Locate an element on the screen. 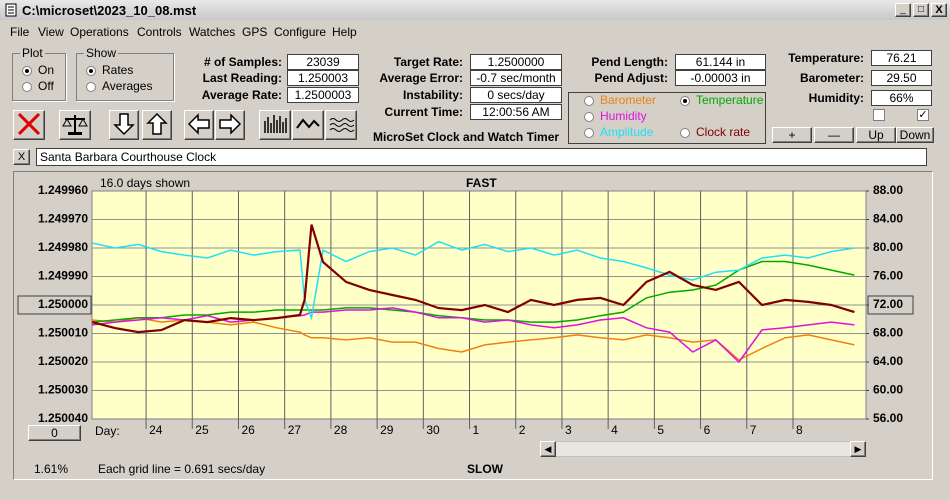 The image size is (950, 500). minimize-button: _ is located at coordinates (903, 10).